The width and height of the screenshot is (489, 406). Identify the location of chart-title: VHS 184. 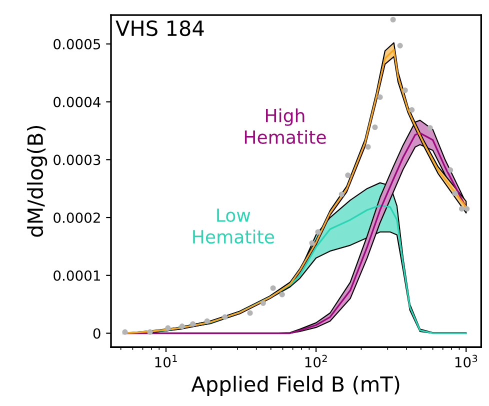
(160, 28).